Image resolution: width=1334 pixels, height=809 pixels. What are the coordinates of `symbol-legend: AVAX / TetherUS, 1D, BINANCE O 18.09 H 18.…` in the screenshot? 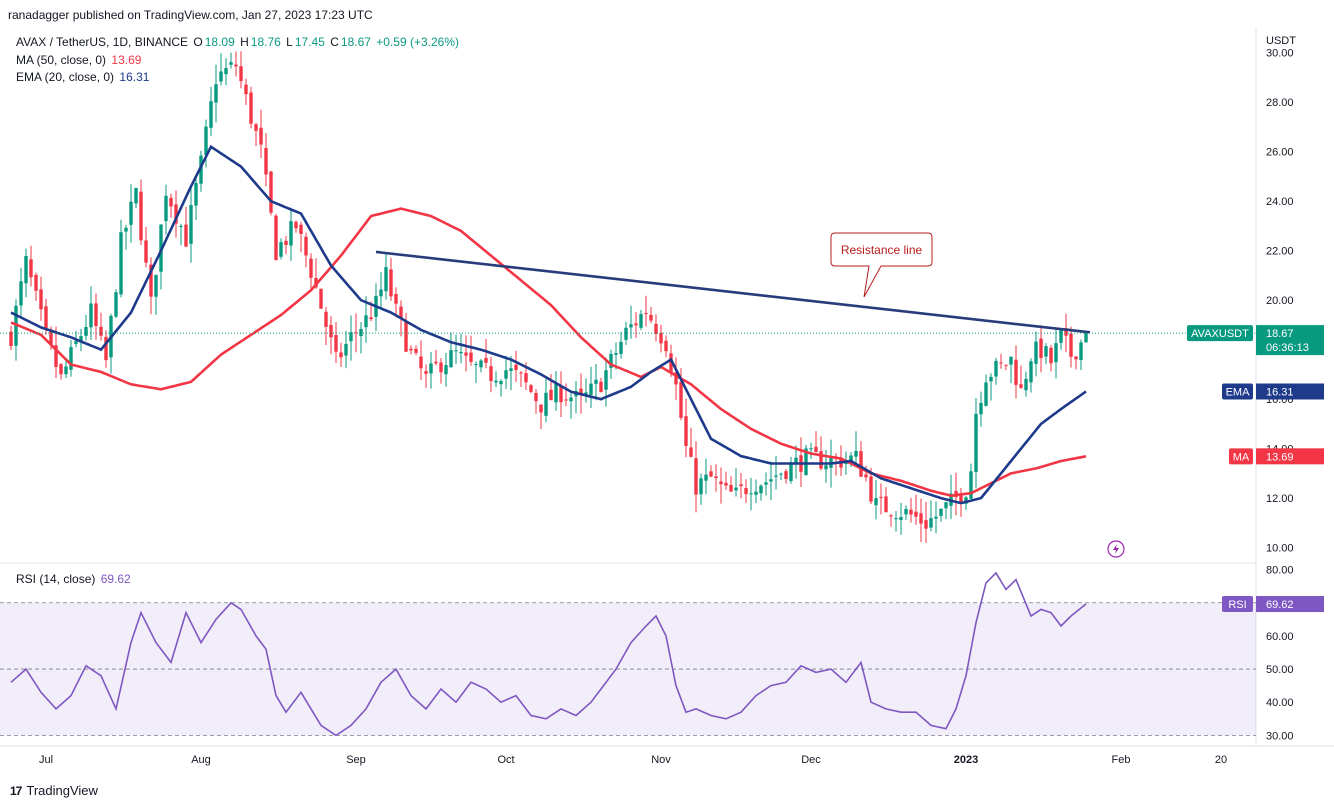 It's located at (238, 42).